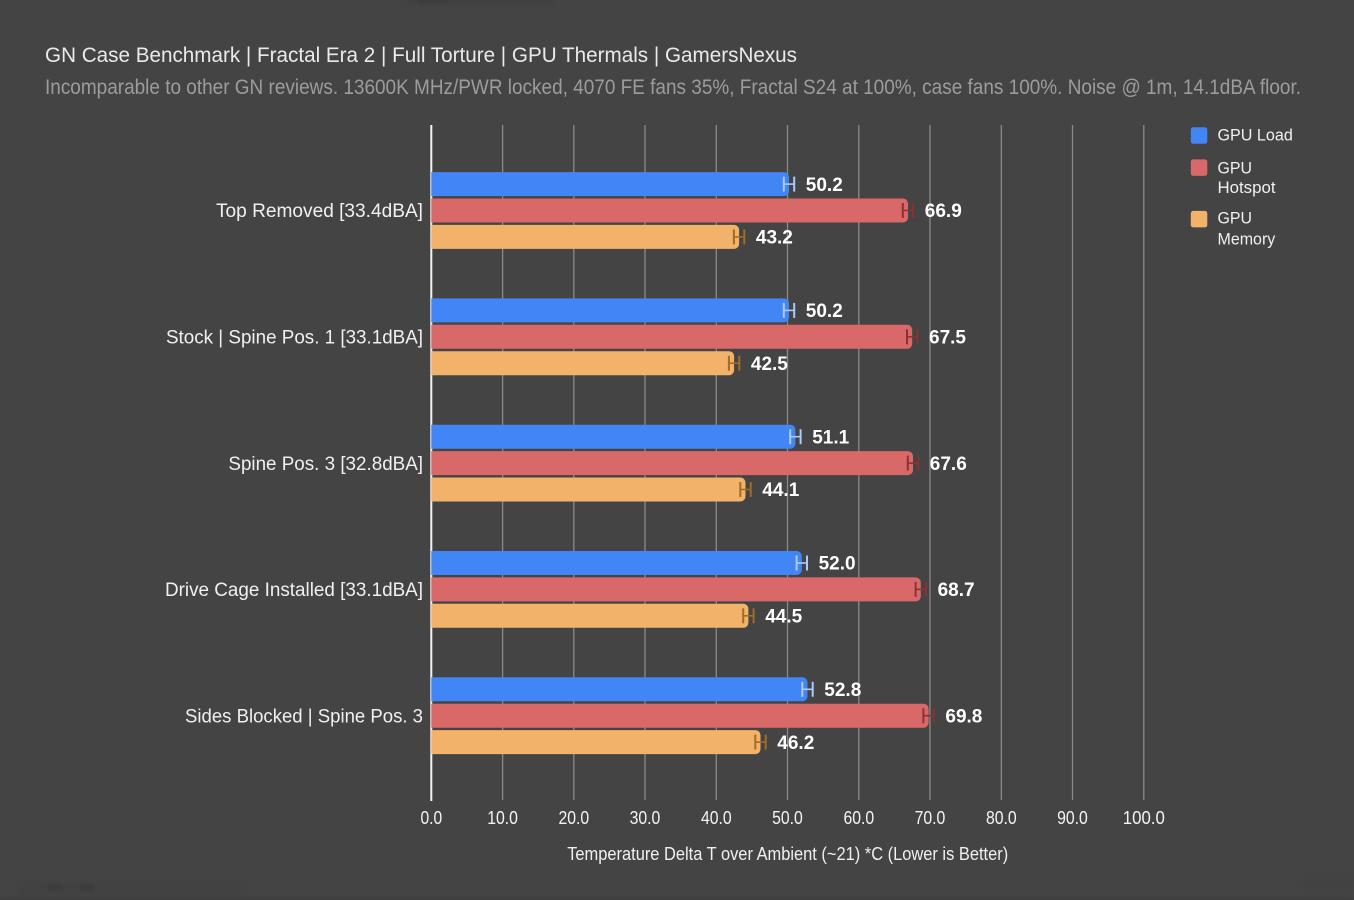 This screenshot has width=1354, height=900. I want to click on svg-text: 44.1, so click(780, 490).